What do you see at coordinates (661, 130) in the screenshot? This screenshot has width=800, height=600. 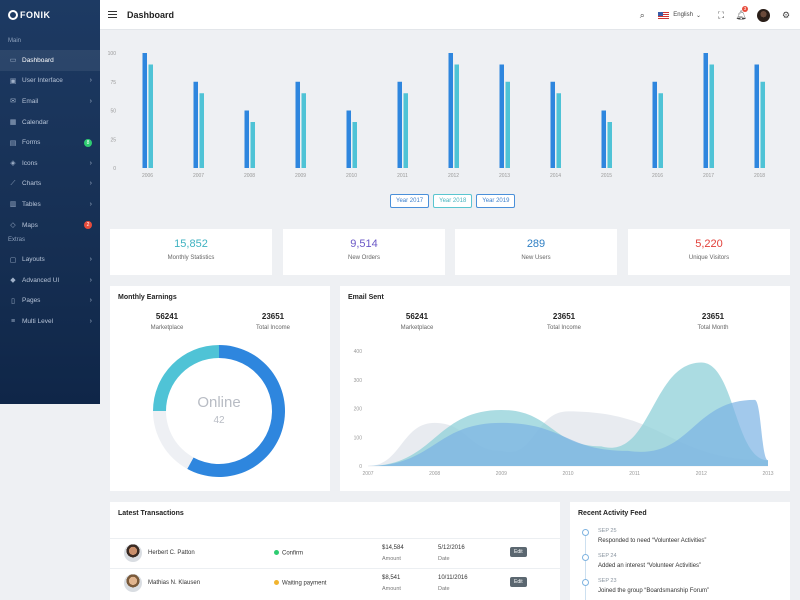 I see `bar-2016-b` at bounding box center [661, 130].